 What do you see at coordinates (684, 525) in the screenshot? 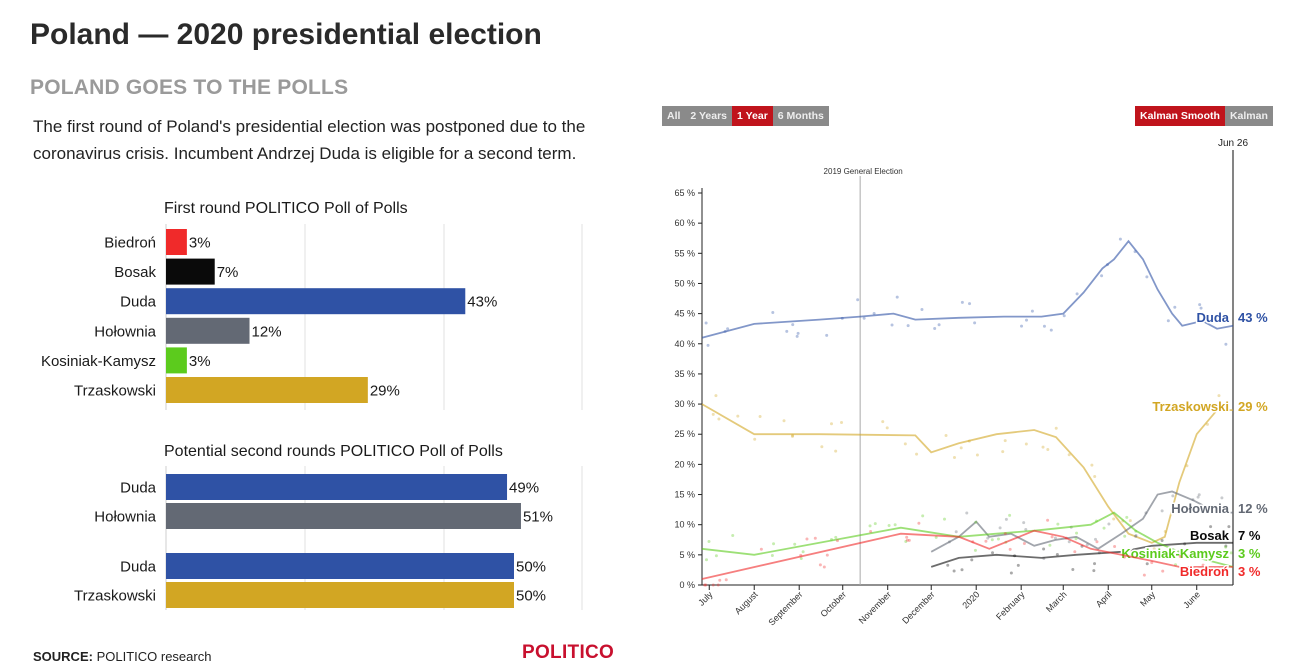
I see `y-tick-label: 10 %` at bounding box center [684, 525].